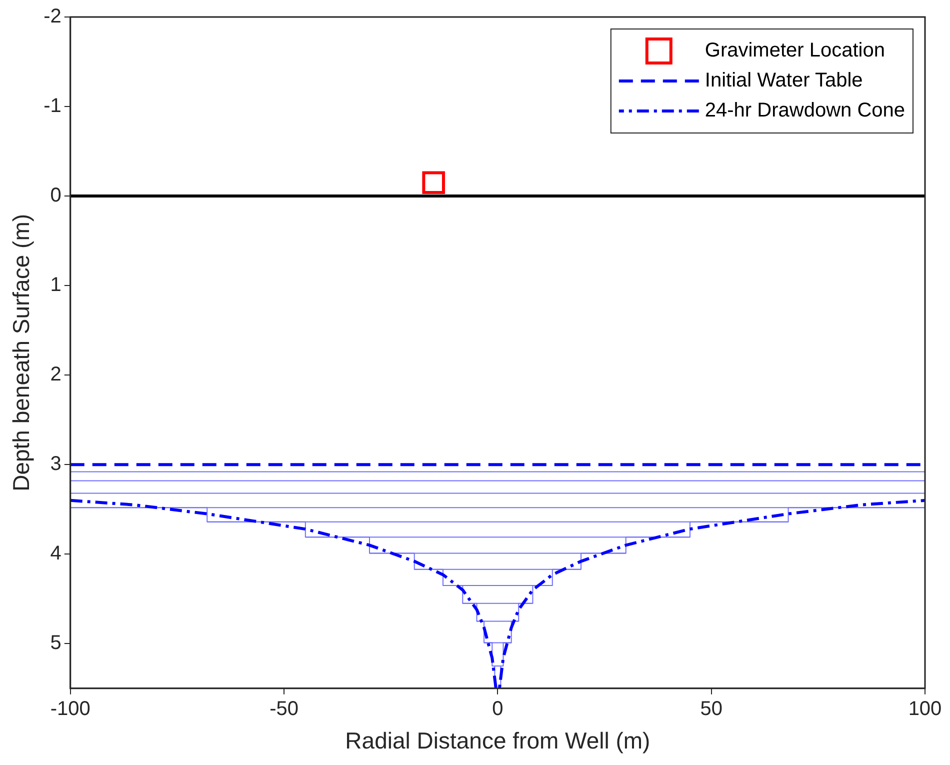  What do you see at coordinates (70, 709) in the screenshot?
I see `x-tick-label: -100` at bounding box center [70, 709].